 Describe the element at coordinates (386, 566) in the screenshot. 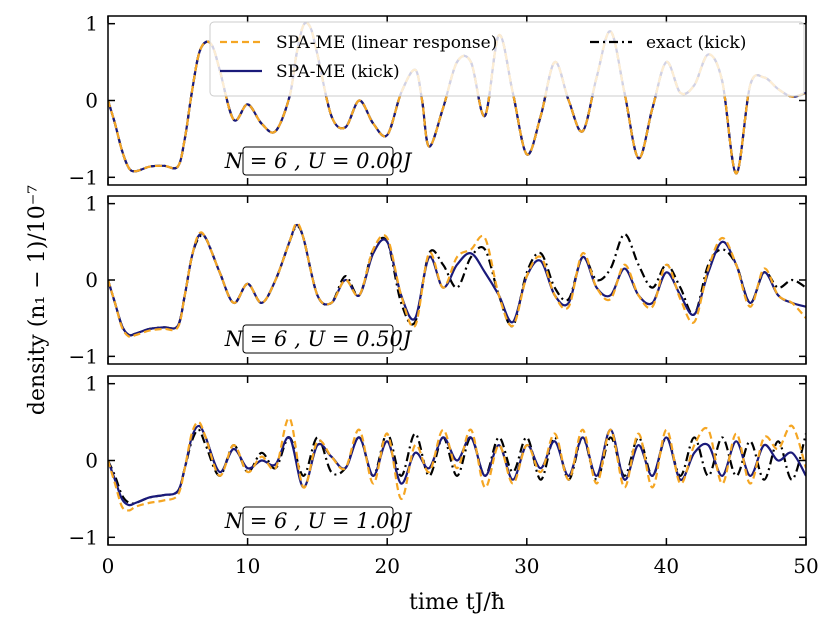

I see `x-tick-label: 20` at that location.